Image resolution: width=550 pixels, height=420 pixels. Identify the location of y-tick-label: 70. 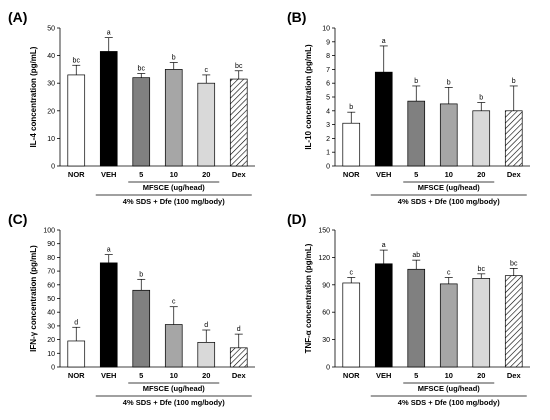
(51, 272).